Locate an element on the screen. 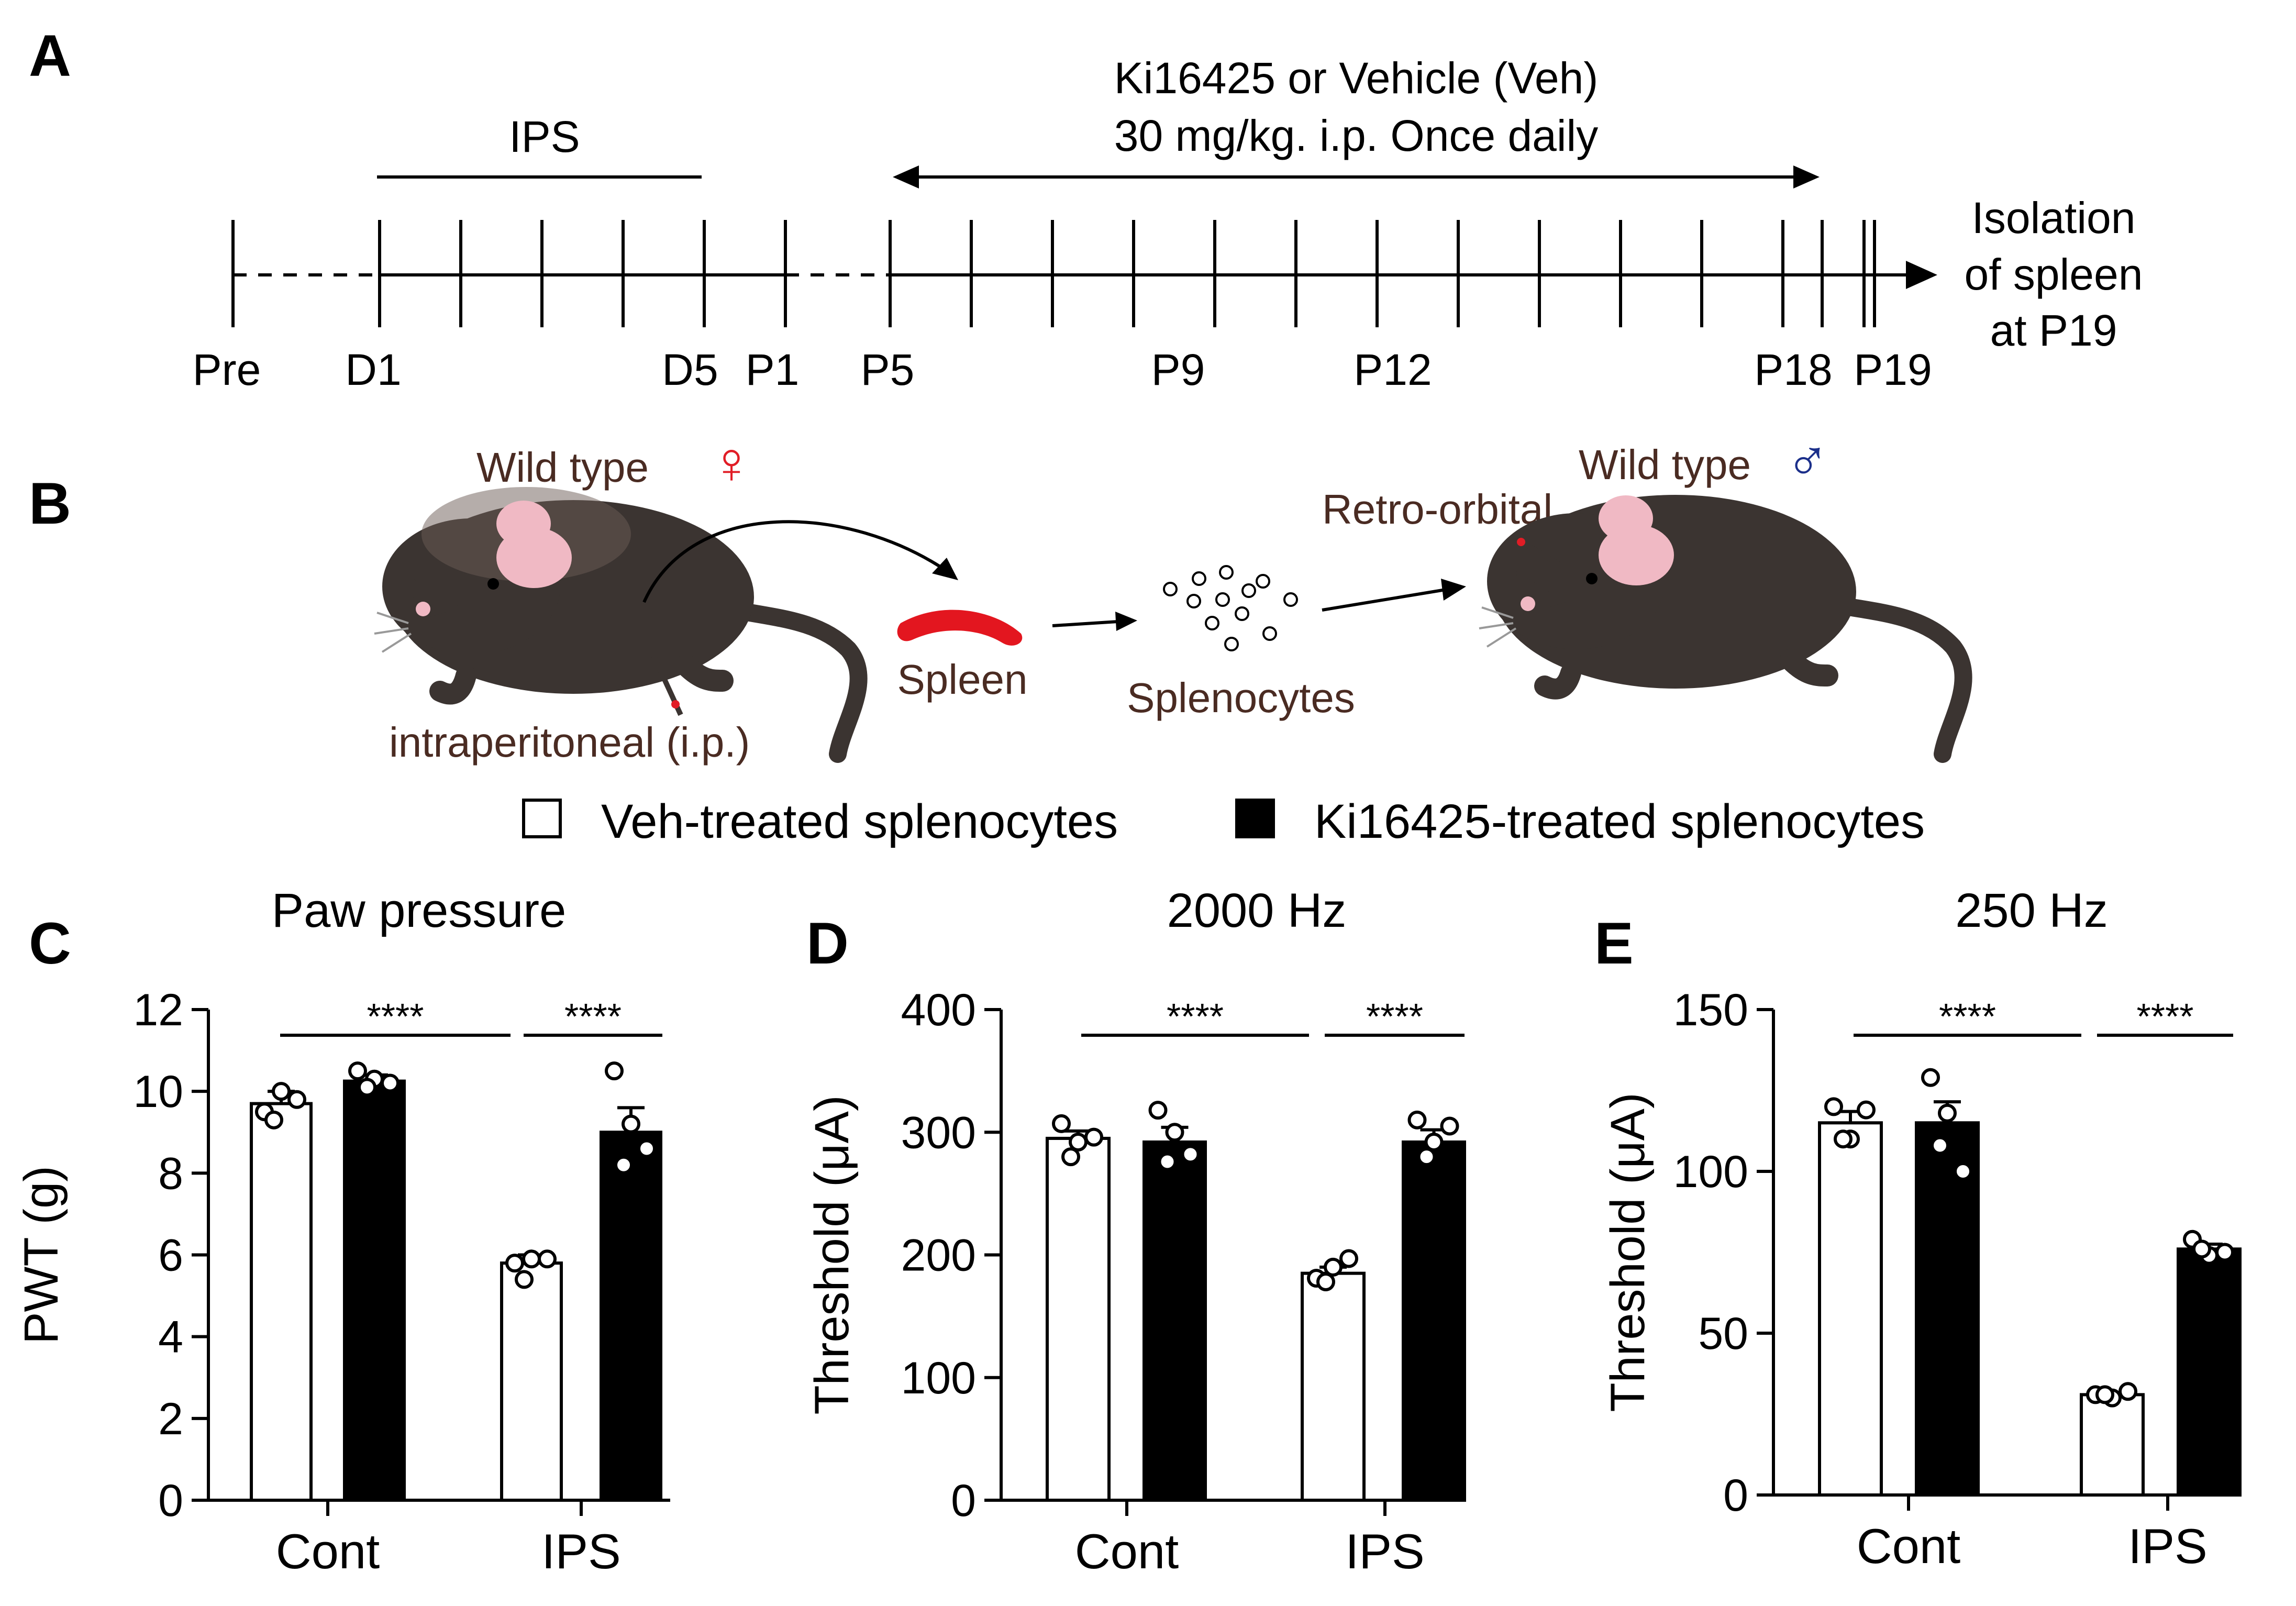 The image size is (2296, 1606). y-axis-label: PWT (g) is located at coordinates (41, 1255).